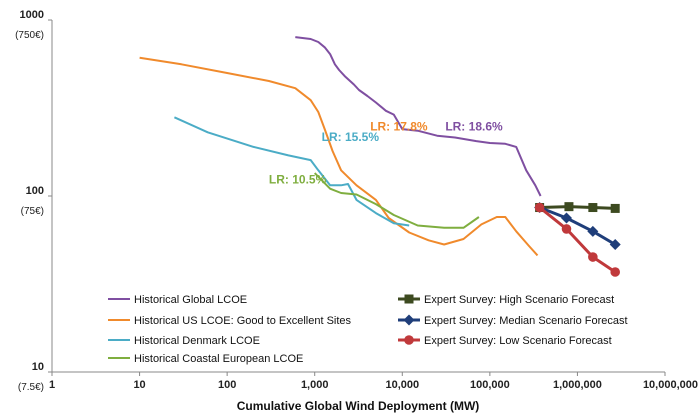  Describe the element at coordinates (197, 341) in the screenshot. I see `legend-label: Historical Denmark LCOE` at that location.